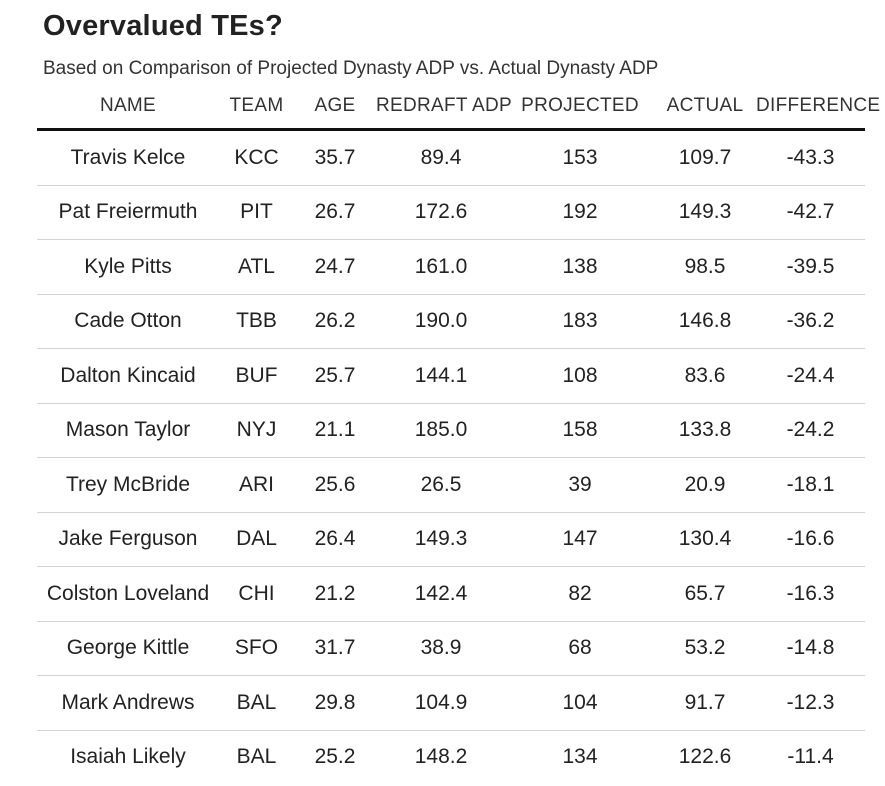  Describe the element at coordinates (810, 757) in the screenshot. I see `difference-cell: -11.4` at that location.